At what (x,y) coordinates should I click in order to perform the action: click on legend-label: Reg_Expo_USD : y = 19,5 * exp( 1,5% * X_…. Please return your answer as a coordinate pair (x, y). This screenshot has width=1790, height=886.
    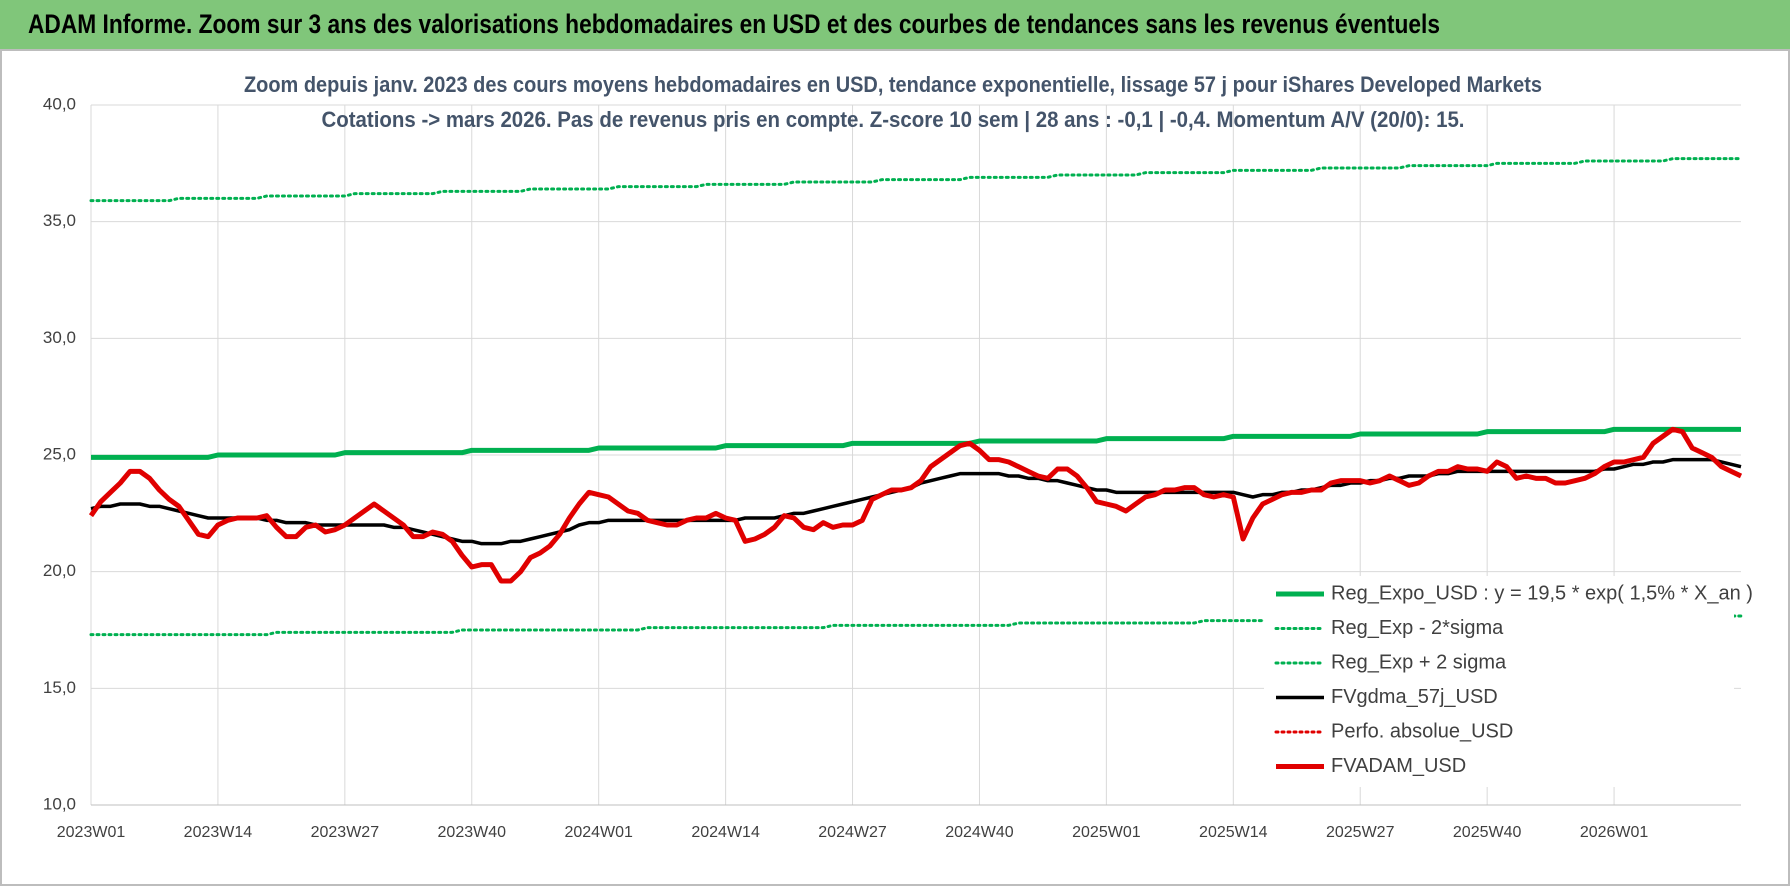
    Looking at the image, I should click on (1542, 593).